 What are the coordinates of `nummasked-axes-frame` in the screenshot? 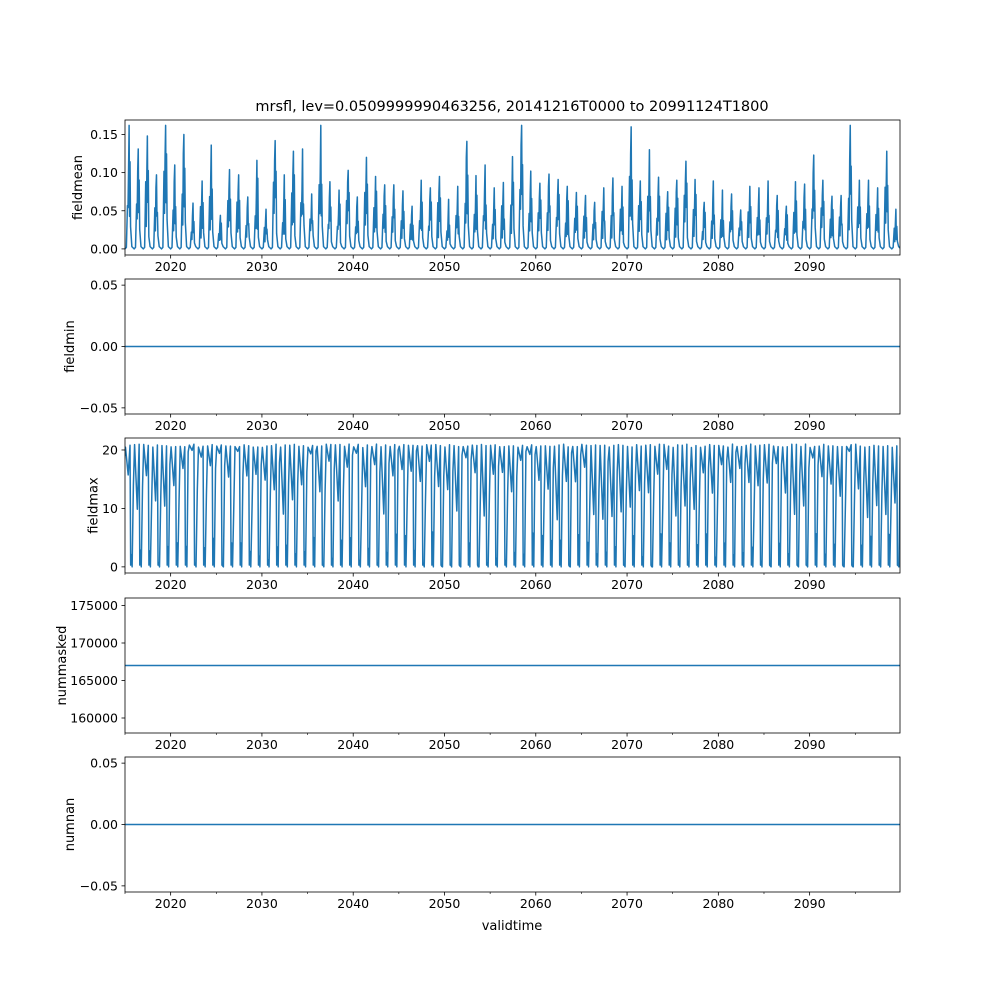 It's located at (512, 665).